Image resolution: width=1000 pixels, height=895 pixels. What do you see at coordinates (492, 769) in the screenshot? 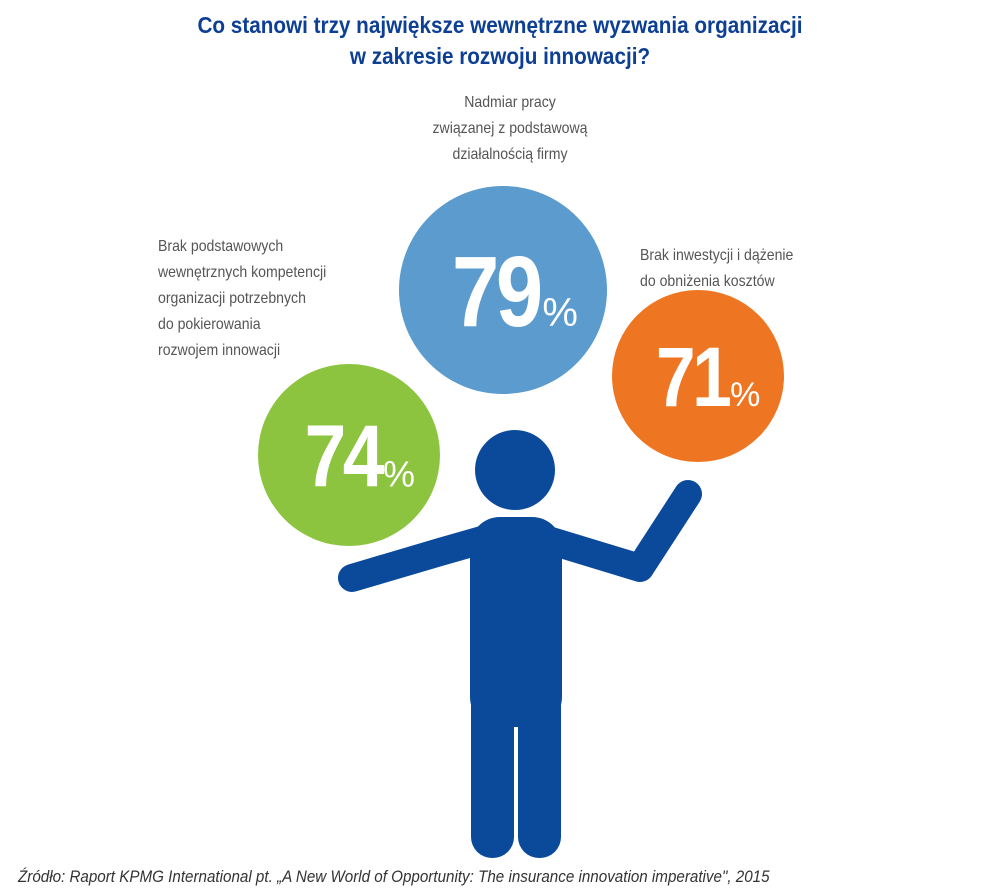
I see `person-left-leg` at bounding box center [492, 769].